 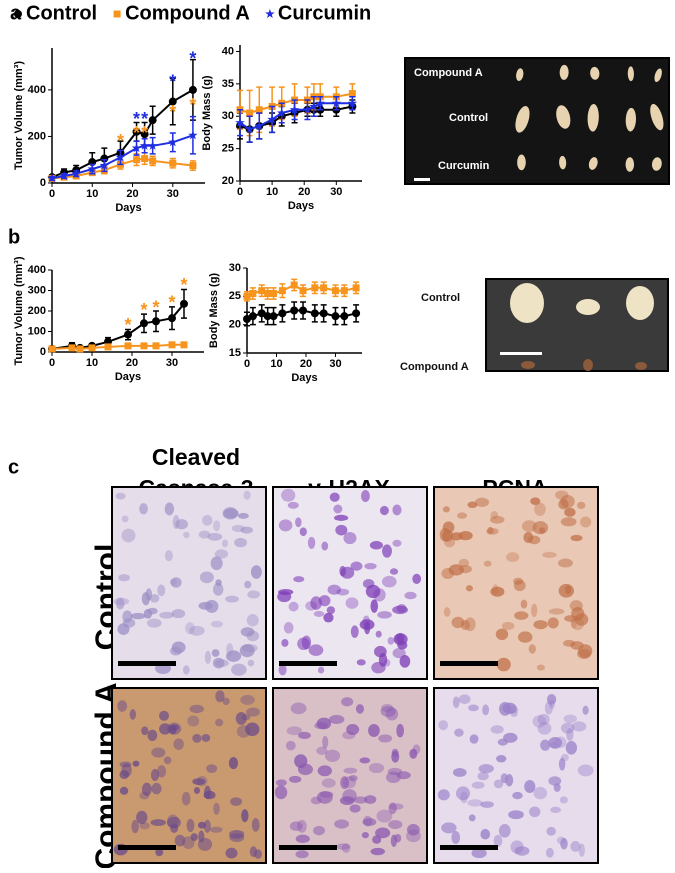 I want to click on panel-label: c, so click(x=13, y=467).